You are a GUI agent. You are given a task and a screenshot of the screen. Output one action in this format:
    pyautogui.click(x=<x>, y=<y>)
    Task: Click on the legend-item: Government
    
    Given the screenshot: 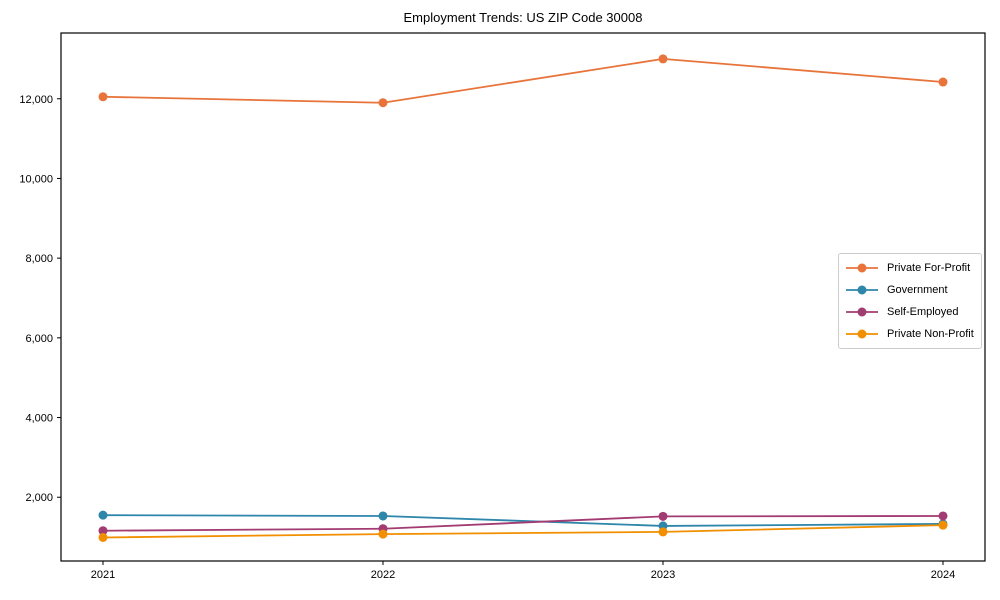 What is the action you would take?
    pyautogui.click(x=910, y=289)
    